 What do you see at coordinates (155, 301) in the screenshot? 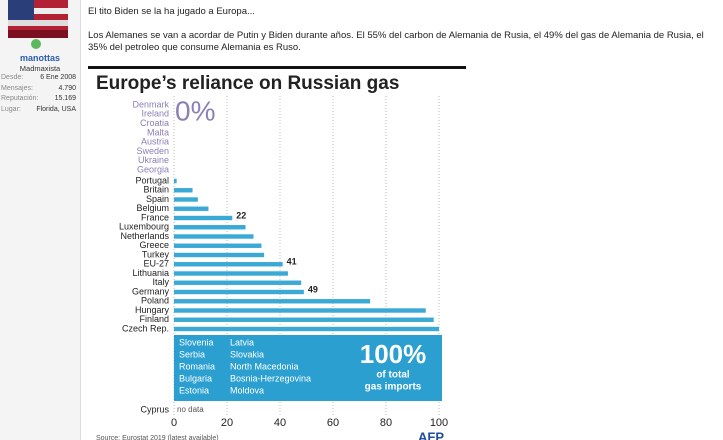
I see `category-label: Poland` at bounding box center [155, 301].